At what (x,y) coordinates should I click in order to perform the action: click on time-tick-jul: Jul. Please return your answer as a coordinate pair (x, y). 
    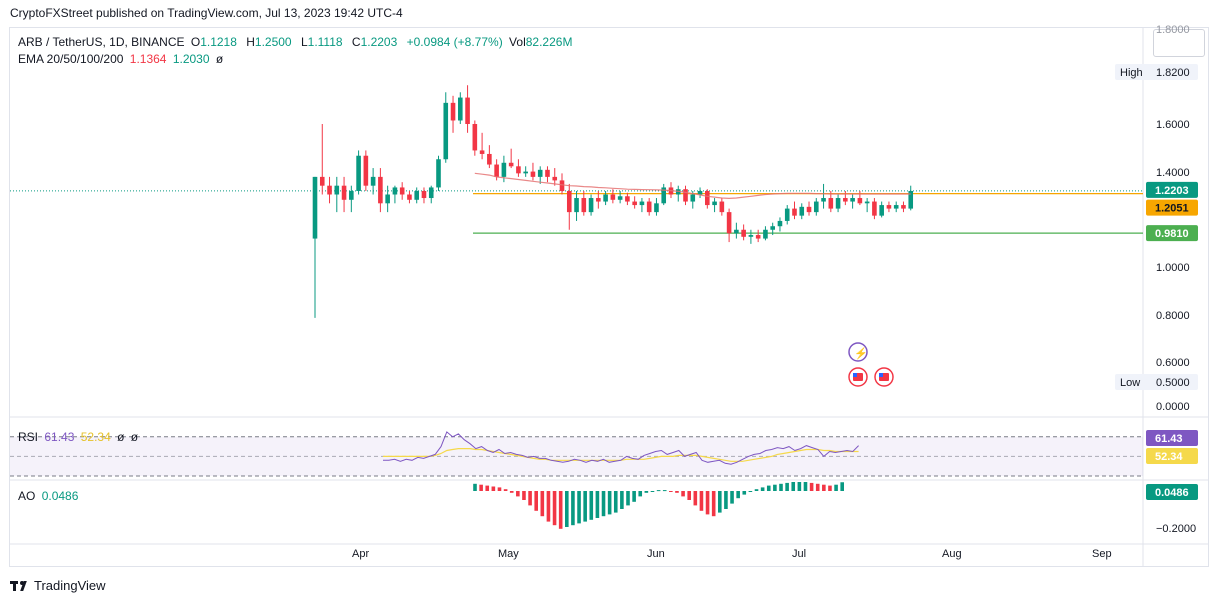
    Looking at the image, I should click on (799, 554).